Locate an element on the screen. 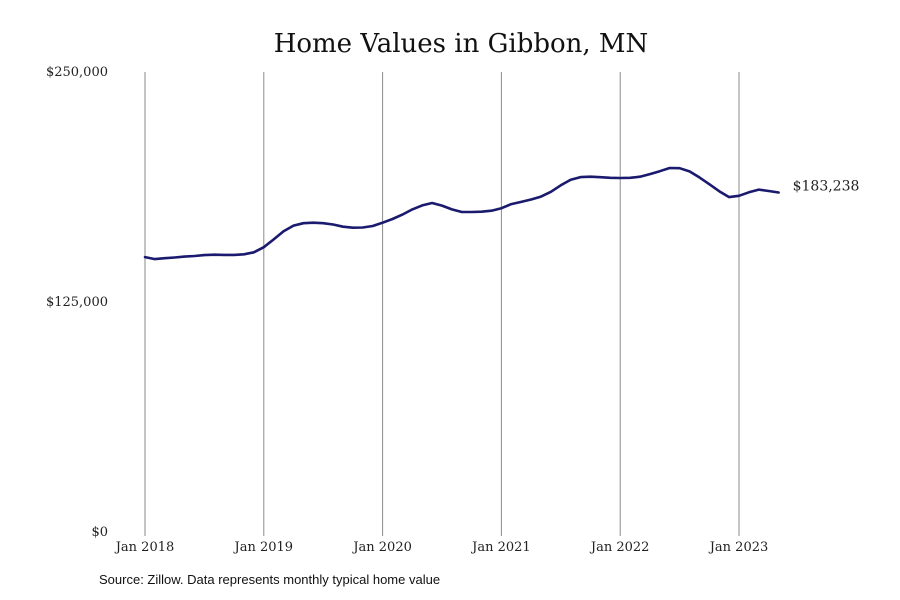 This screenshot has height=600, width=900. x-tick-label: Jan 2022 is located at coordinates (619, 547).